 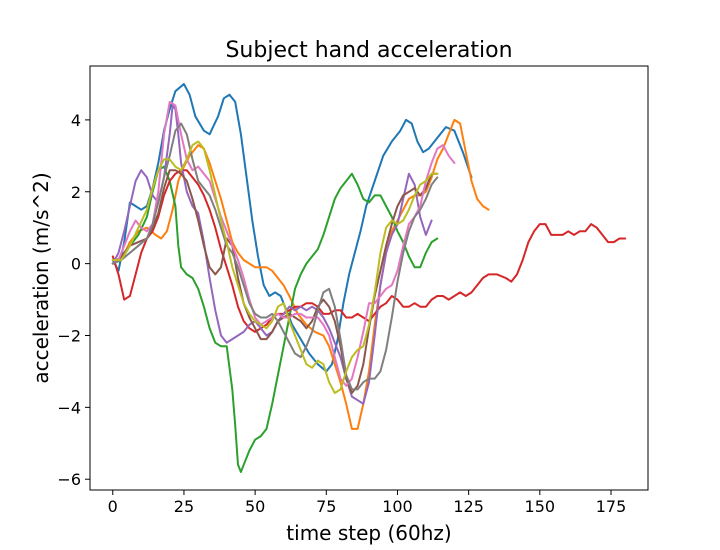 What do you see at coordinates (255, 506) in the screenshot?
I see `x-tick-label: 50` at bounding box center [255, 506].